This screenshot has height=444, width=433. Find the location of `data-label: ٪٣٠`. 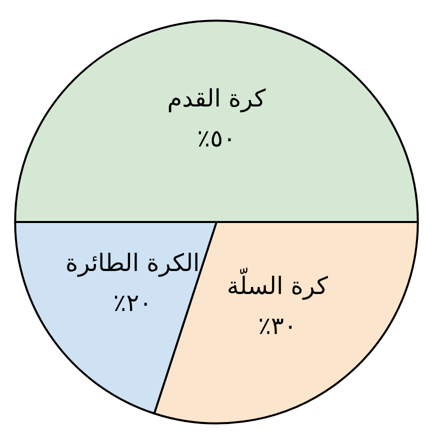

data-label: ٪٣٠ is located at coordinates (277, 326).